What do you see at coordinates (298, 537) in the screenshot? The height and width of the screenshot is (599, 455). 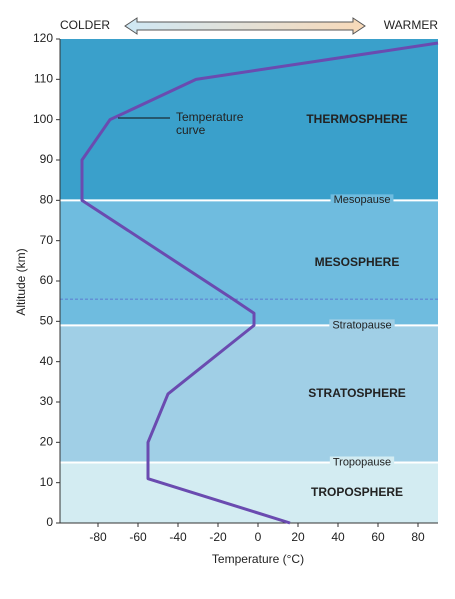 I see `x-tick-label: 20` at bounding box center [298, 537].